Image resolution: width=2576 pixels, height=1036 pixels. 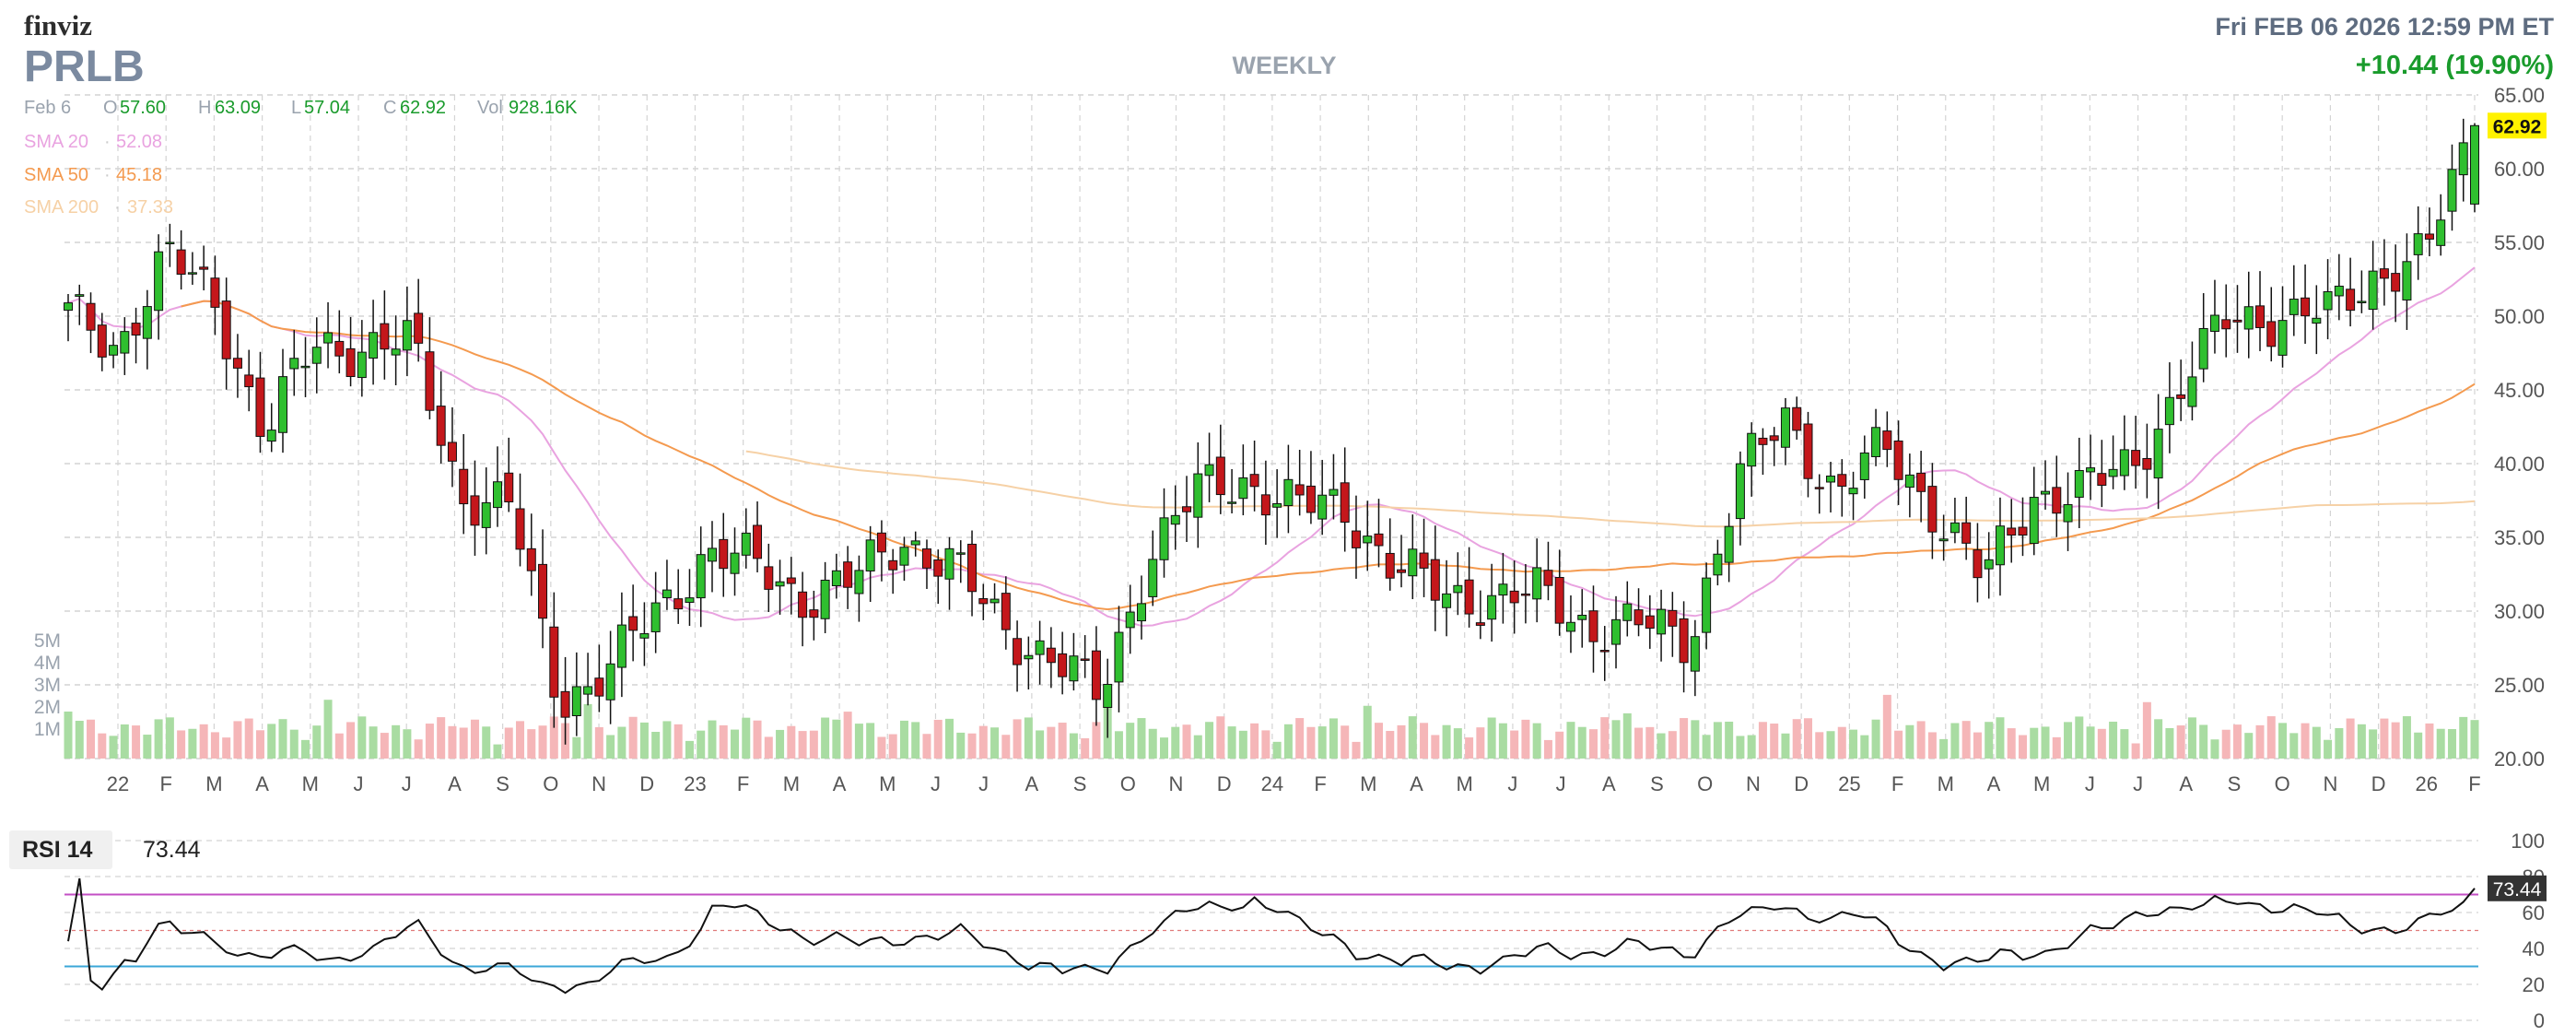 What do you see at coordinates (2186, 784) in the screenshot?
I see `time-tick-label: A` at bounding box center [2186, 784].